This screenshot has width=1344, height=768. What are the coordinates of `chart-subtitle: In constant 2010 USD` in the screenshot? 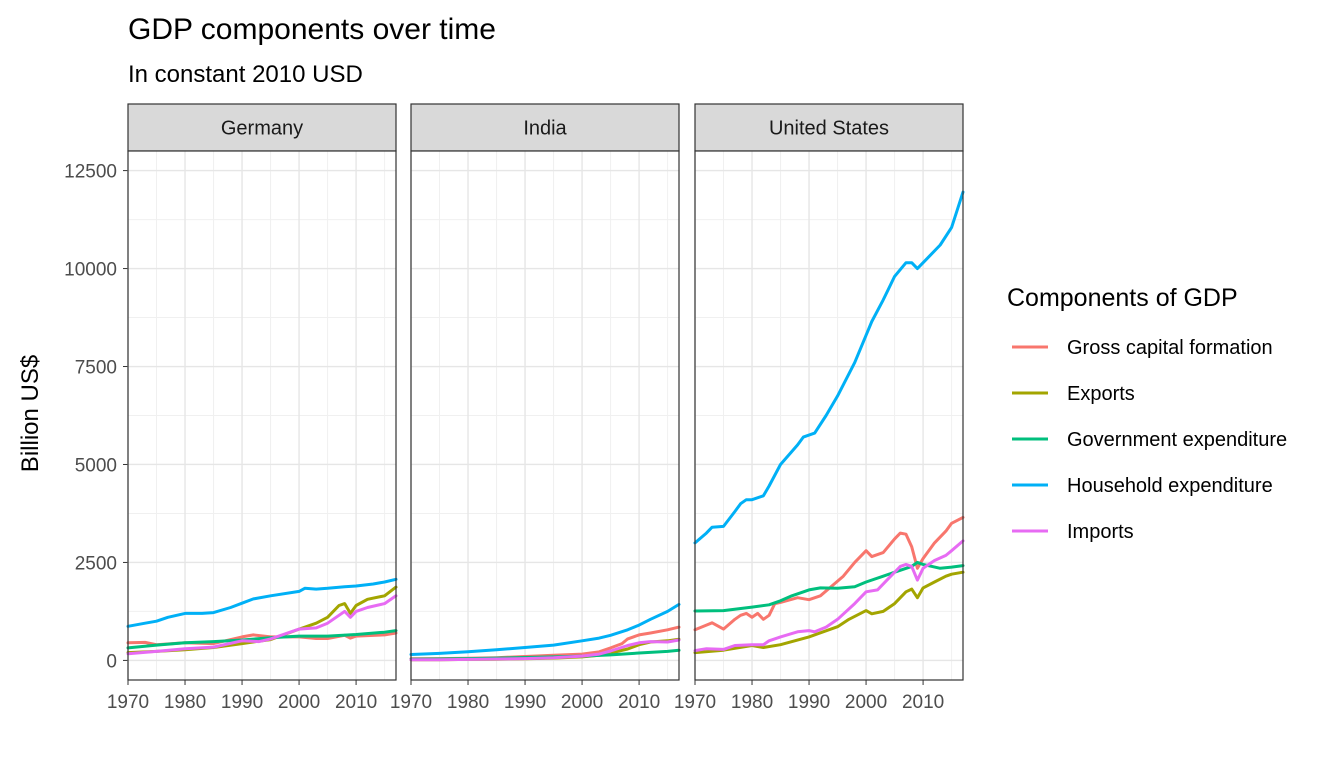 It's located at (245, 74).